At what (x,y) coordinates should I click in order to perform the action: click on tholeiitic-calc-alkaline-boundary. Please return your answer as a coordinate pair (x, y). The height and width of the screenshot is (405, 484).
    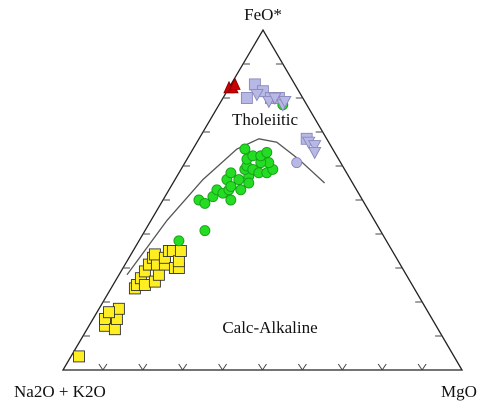
    Looking at the image, I should click on (226, 207).